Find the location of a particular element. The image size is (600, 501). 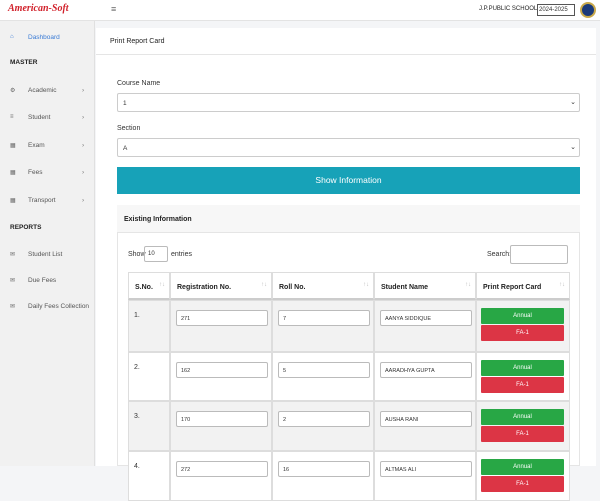

sidebar is located at coordinates (47, 243).